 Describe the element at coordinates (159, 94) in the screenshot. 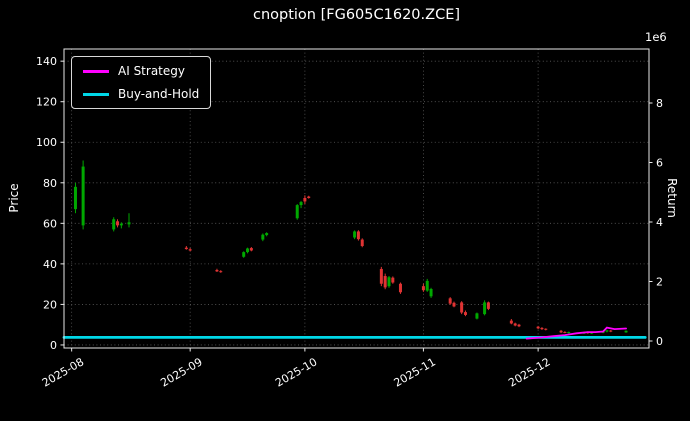

I see `legend-label-buy-and-hold: Buy-and-Hold` at that location.